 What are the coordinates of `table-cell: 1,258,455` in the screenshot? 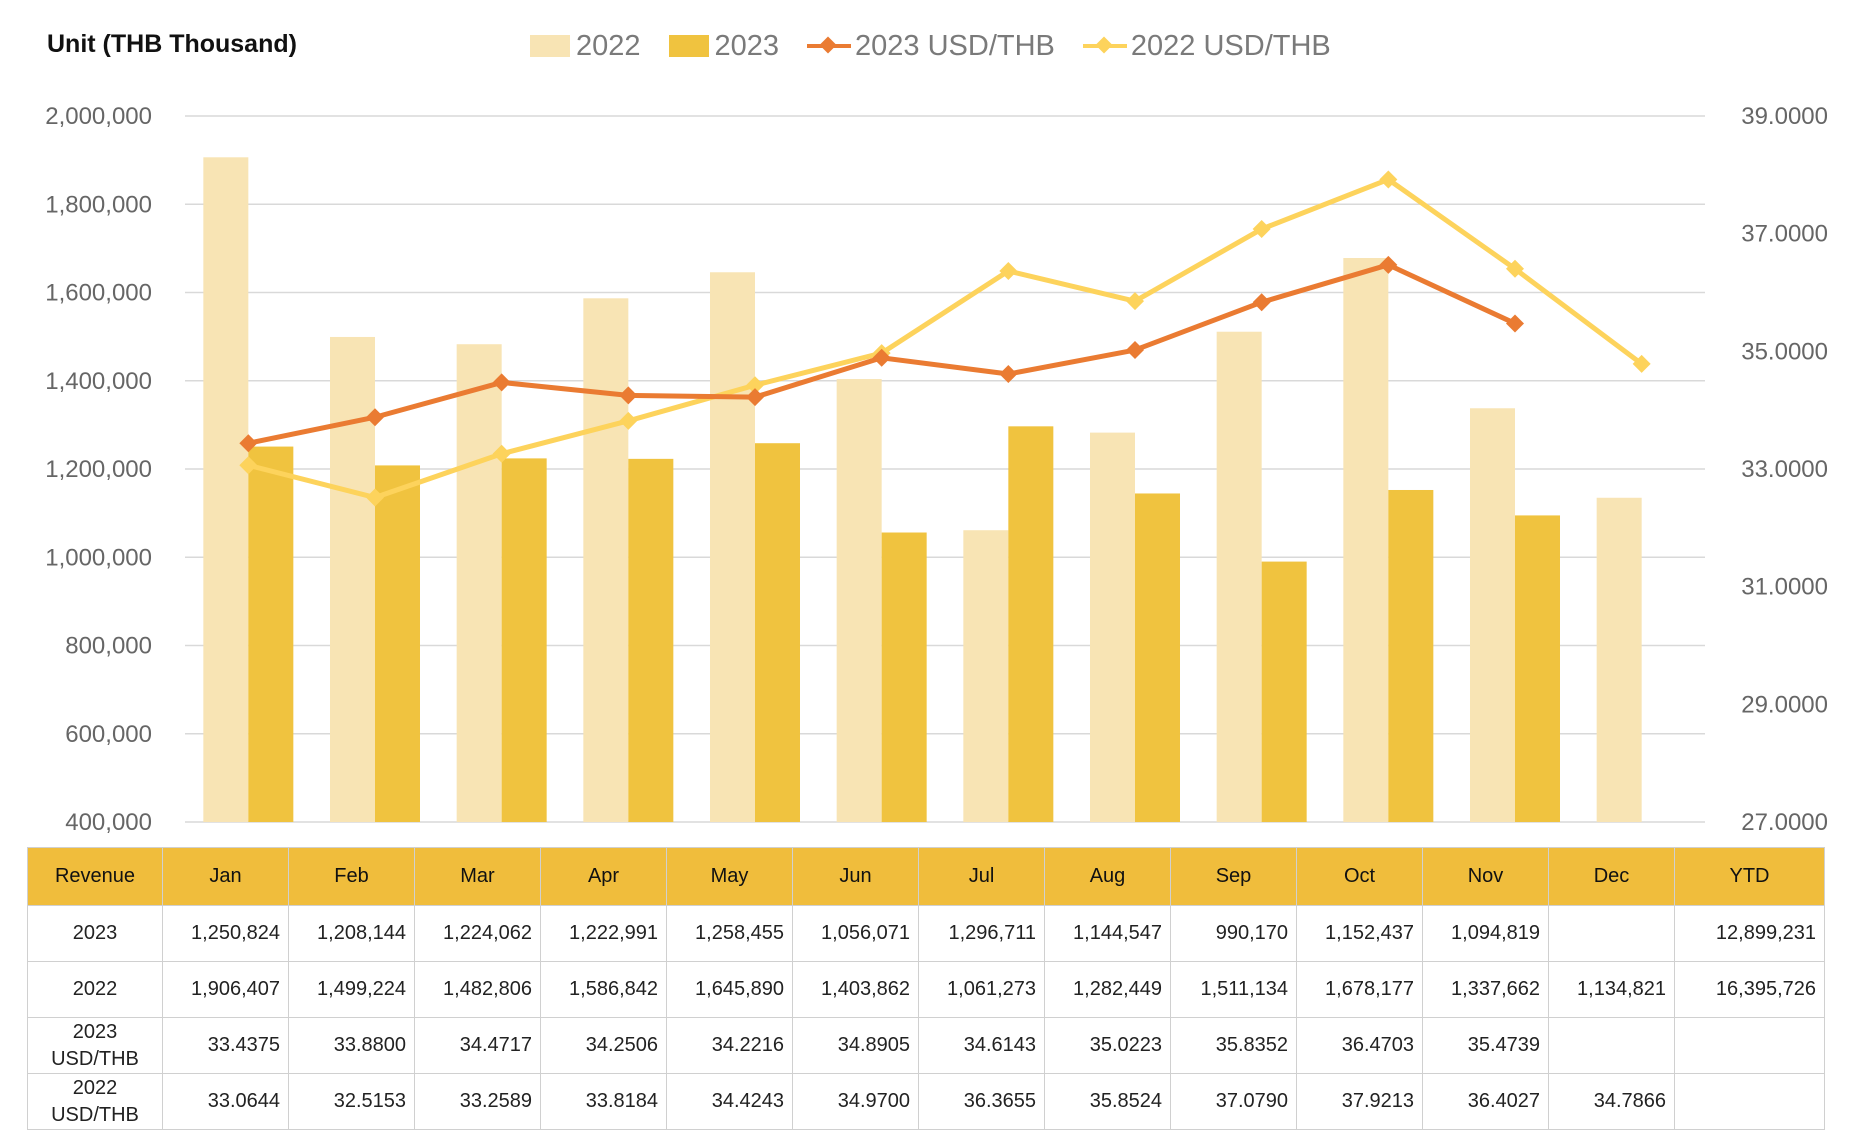 It's located at (729, 933).